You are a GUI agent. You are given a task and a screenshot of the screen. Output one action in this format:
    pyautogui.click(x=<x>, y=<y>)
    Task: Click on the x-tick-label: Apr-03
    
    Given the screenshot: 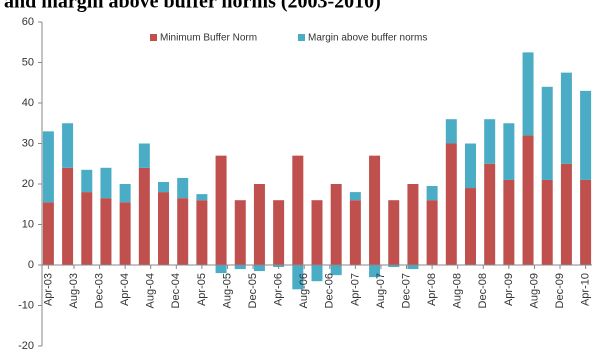 What is the action you would take?
    pyautogui.click(x=48, y=289)
    